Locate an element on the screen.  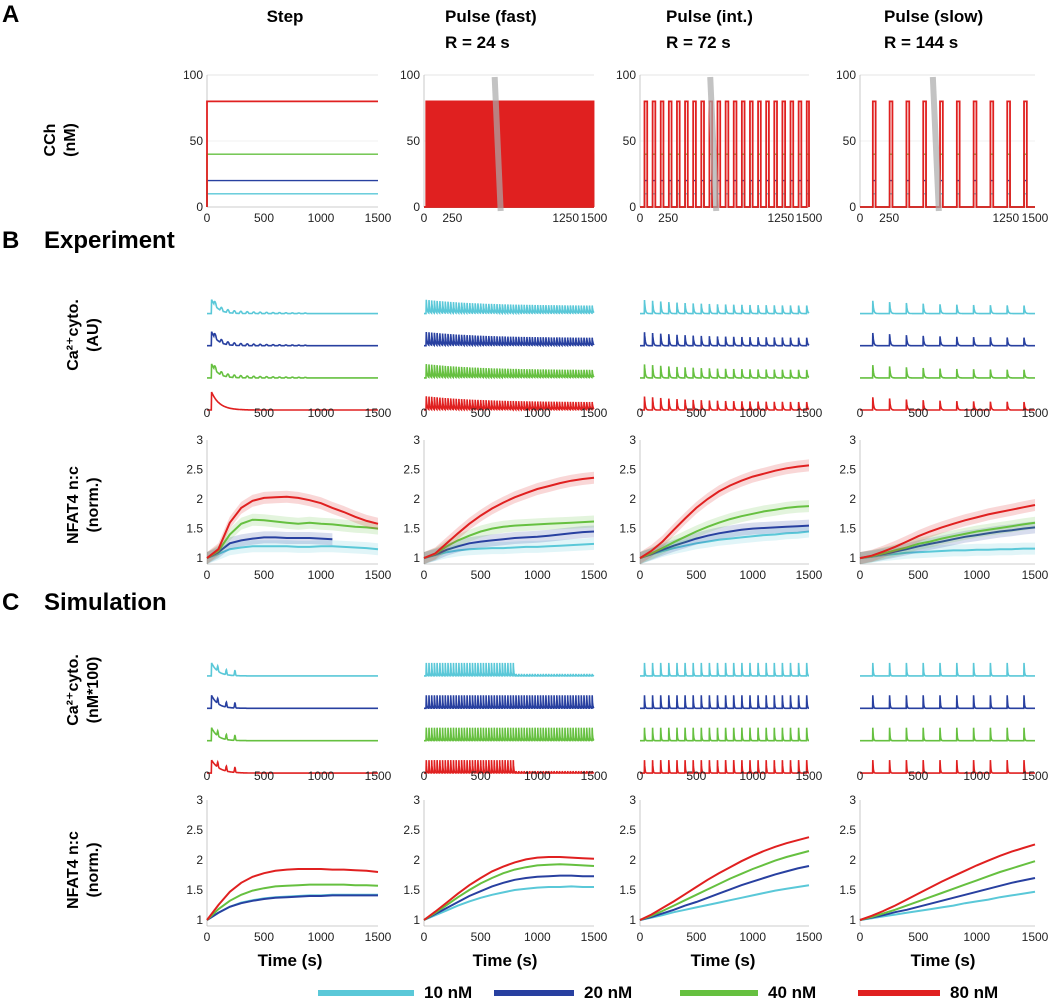
x-tick-label-caExp-step-3: 1500 is located at coordinates (378, 413).